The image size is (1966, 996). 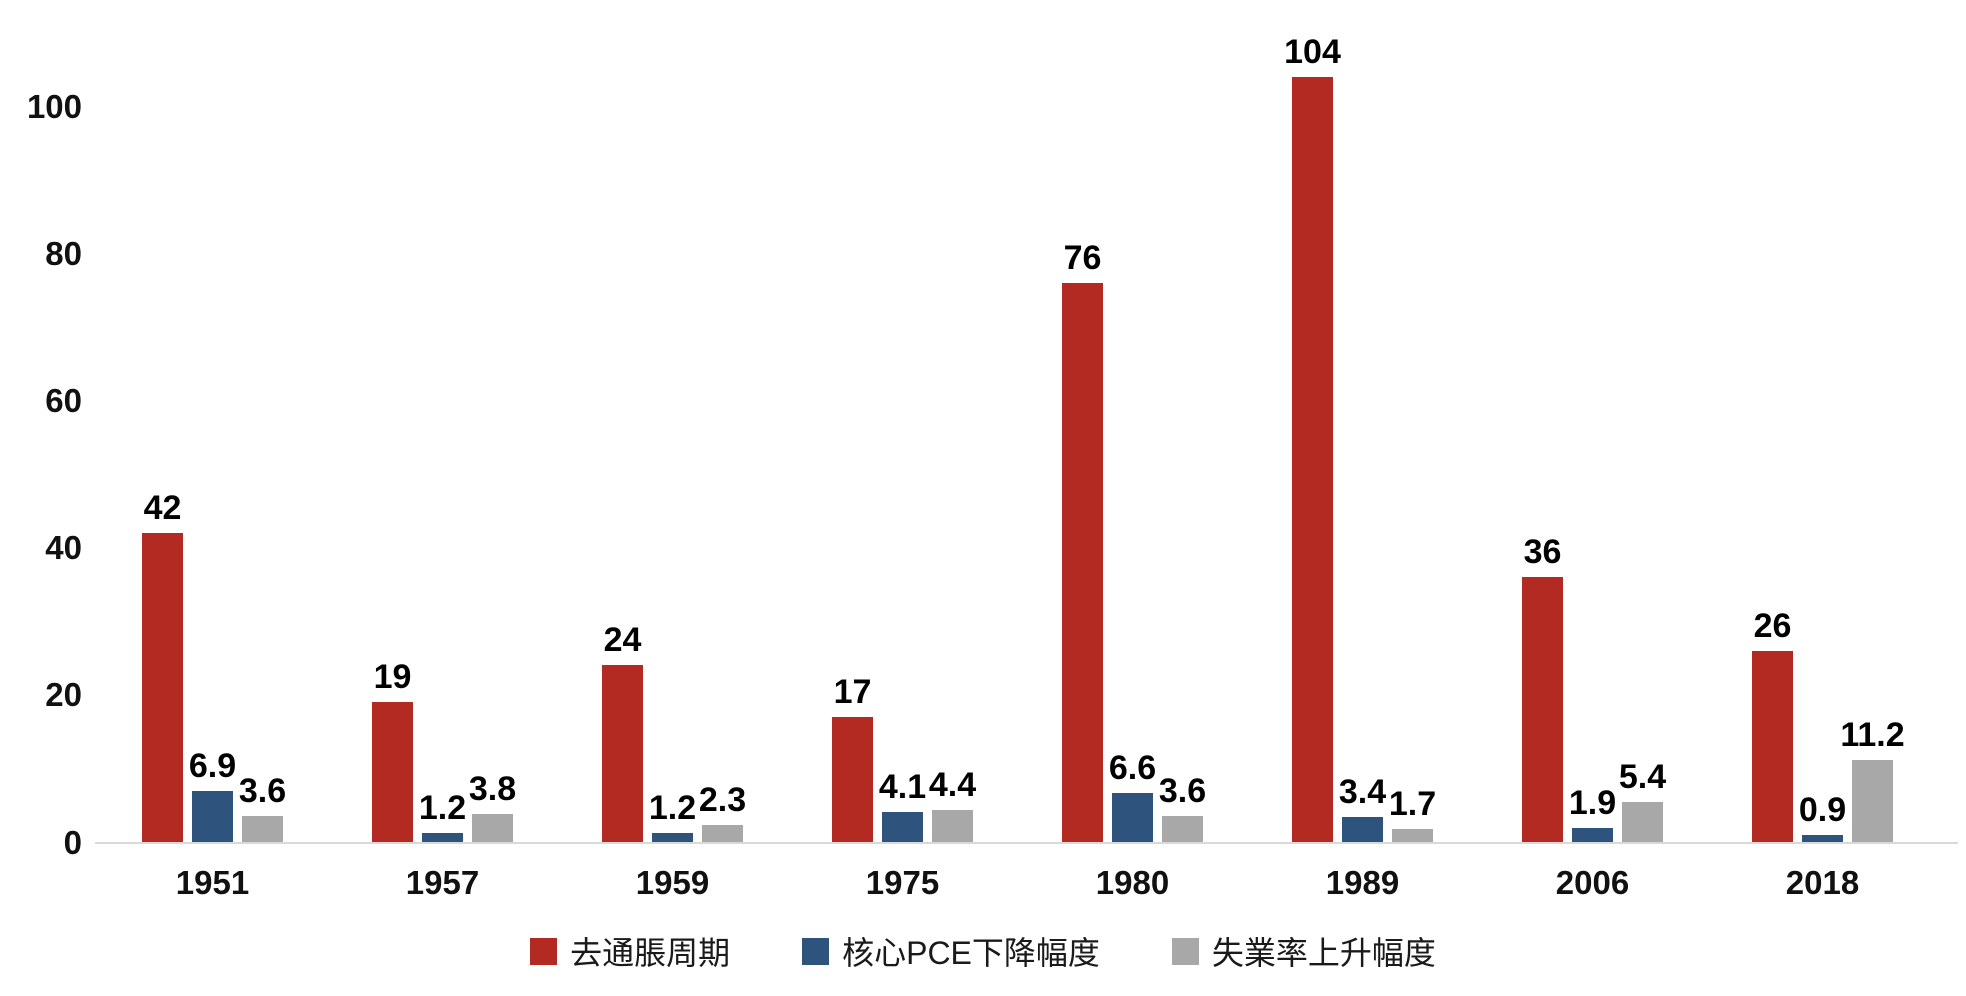 What do you see at coordinates (392, 751) in the screenshot?
I see `deflation-cycle-column: 19` at bounding box center [392, 751].